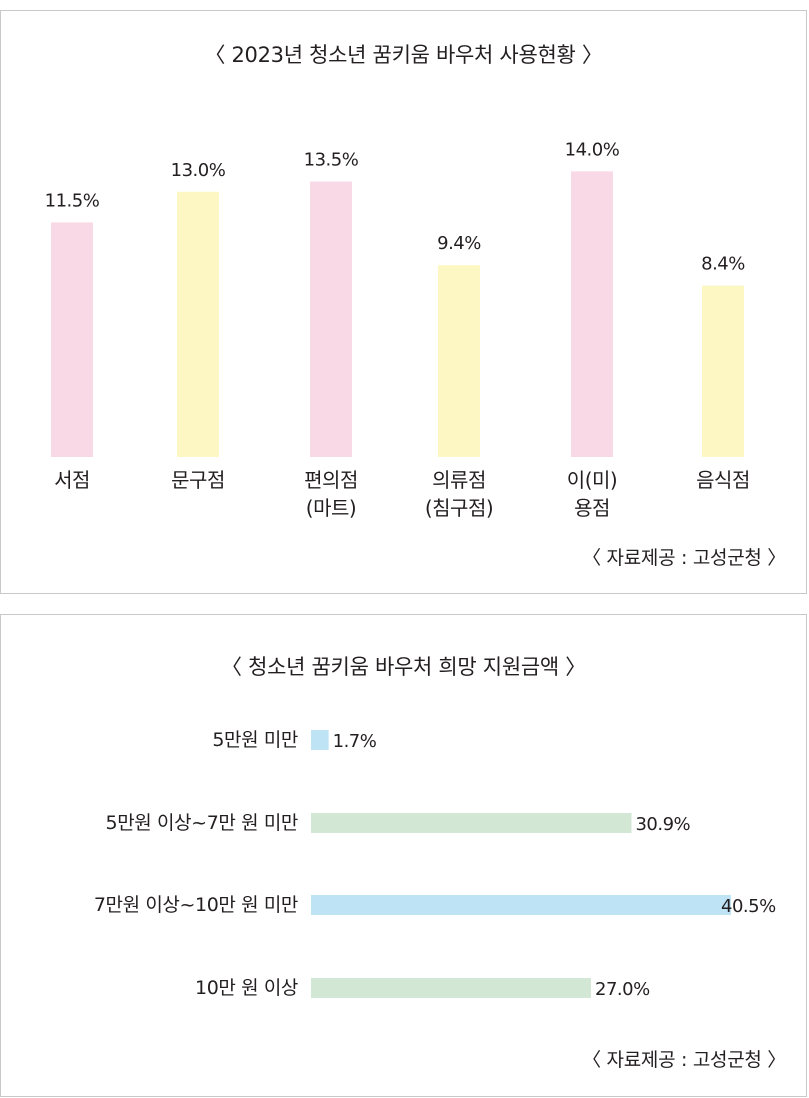  Describe the element at coordinates (459, 480) in the screenshot. I see `category-label: 의류점` at that location.